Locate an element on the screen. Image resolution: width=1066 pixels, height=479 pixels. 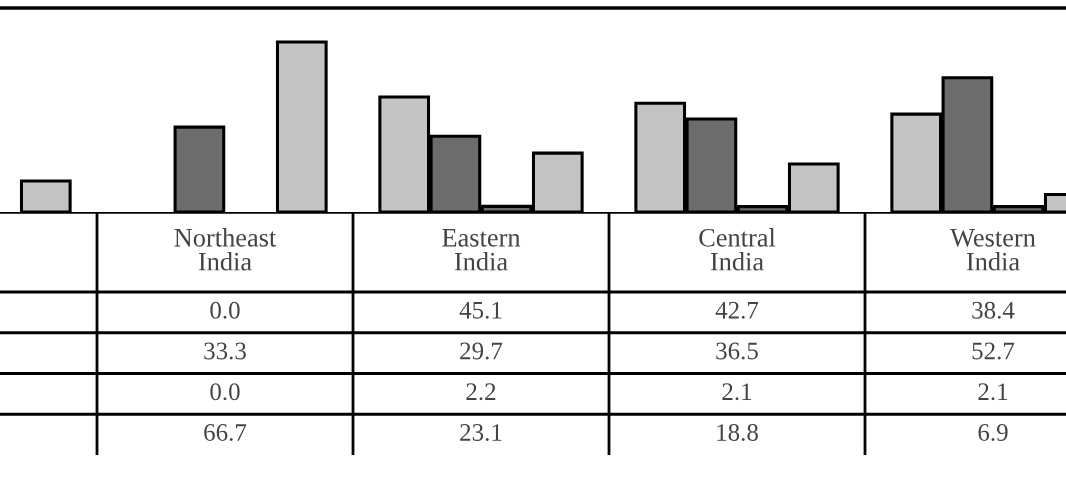
data-label: 45.1 is located at coordinates (480, 310).